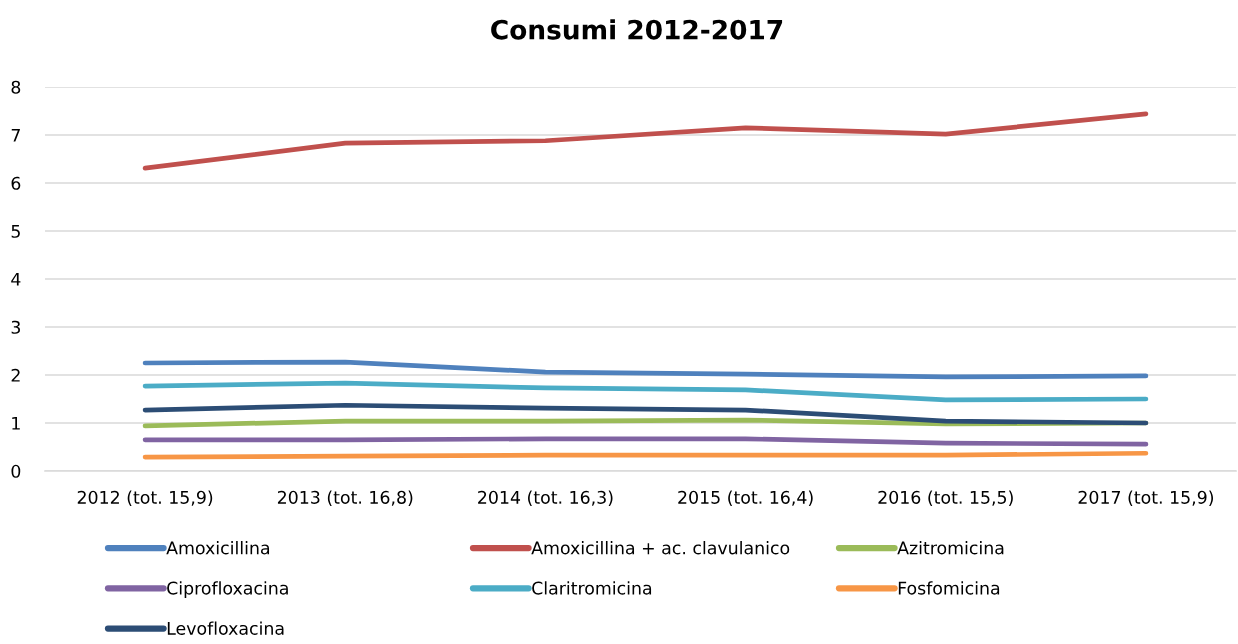  What do you see at coordinates (949, 588) in the screenshot?
I see `legend-label: Fosfomicina` at bounding box center [949, 588].